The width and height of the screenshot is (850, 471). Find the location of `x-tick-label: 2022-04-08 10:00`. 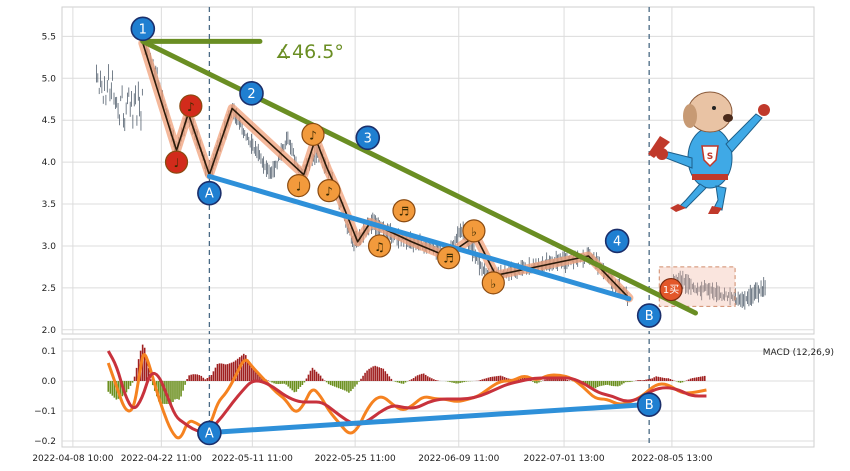

x-tick-label: 2022-04-08 10:00 is located at coordinates (72, 459).